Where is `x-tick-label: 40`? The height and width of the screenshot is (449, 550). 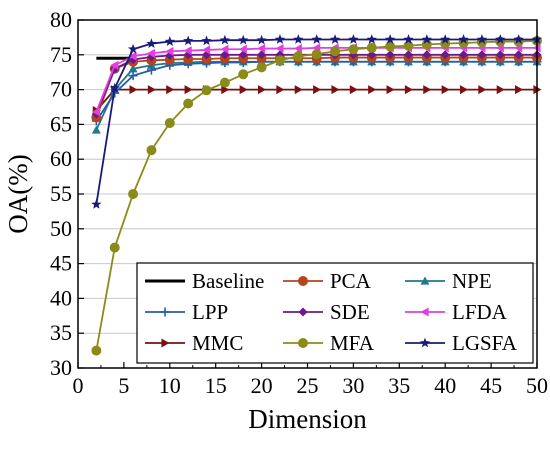 x-tick-label: 40 is located at coordinates (445, 385).